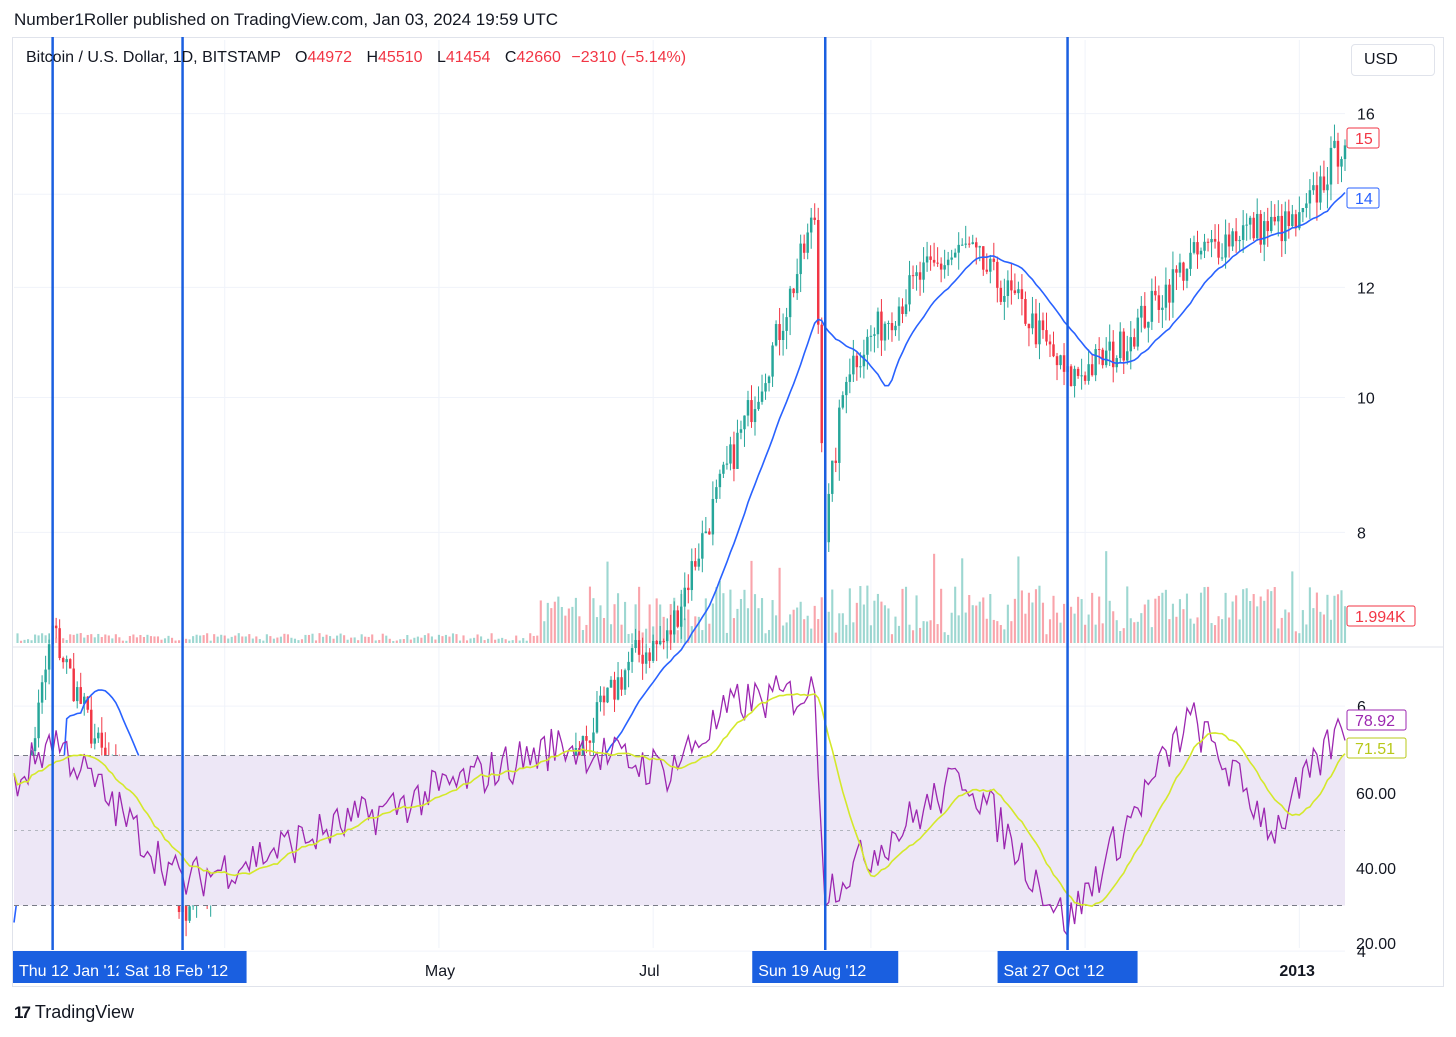  Describe the element at coordinates (22, 1012) in the screenshot. I see `tradingview-logo-icon: 17` at that location.